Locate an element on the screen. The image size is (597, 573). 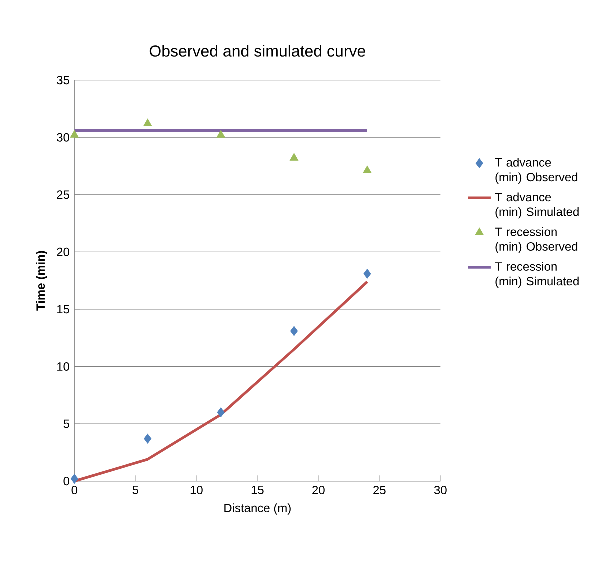
y-tick-label: 15 is located at coordinates (64, 309).